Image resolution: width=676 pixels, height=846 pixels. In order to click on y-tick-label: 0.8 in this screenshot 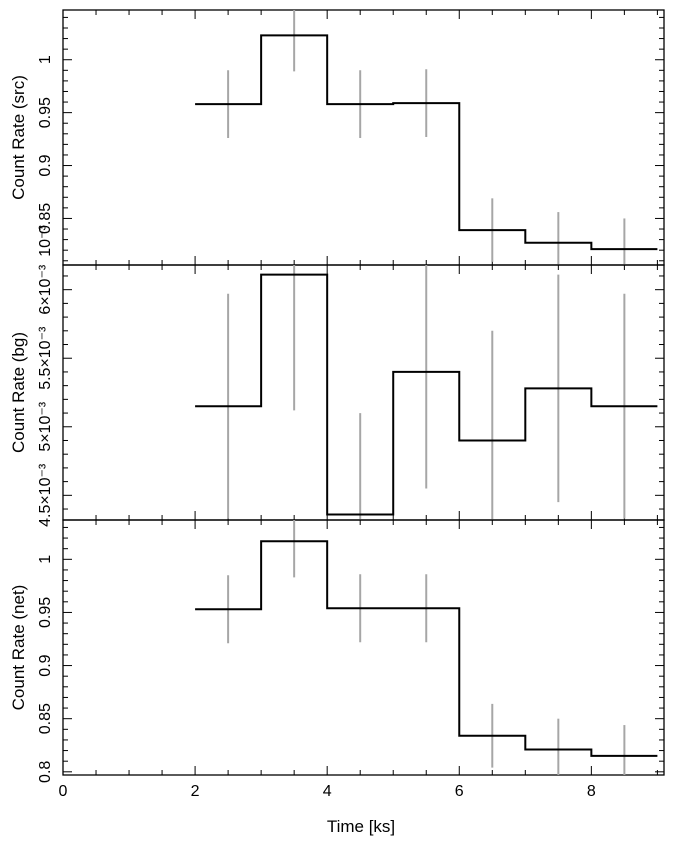, I will do `click(45, 772)`.